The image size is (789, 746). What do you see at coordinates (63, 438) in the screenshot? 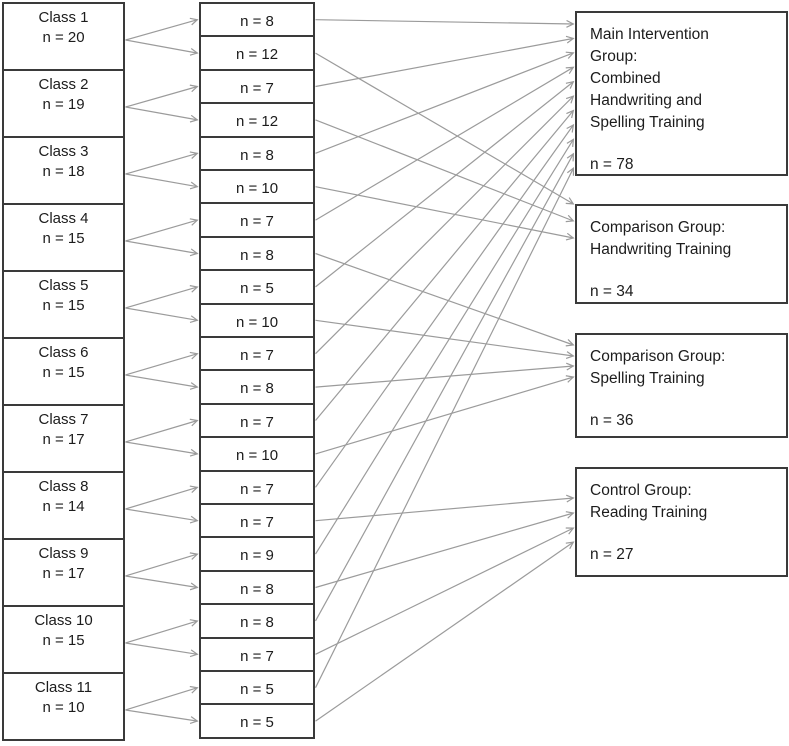
I see `class-box: Class 7 n = 17` at bounding box center [63, 438].